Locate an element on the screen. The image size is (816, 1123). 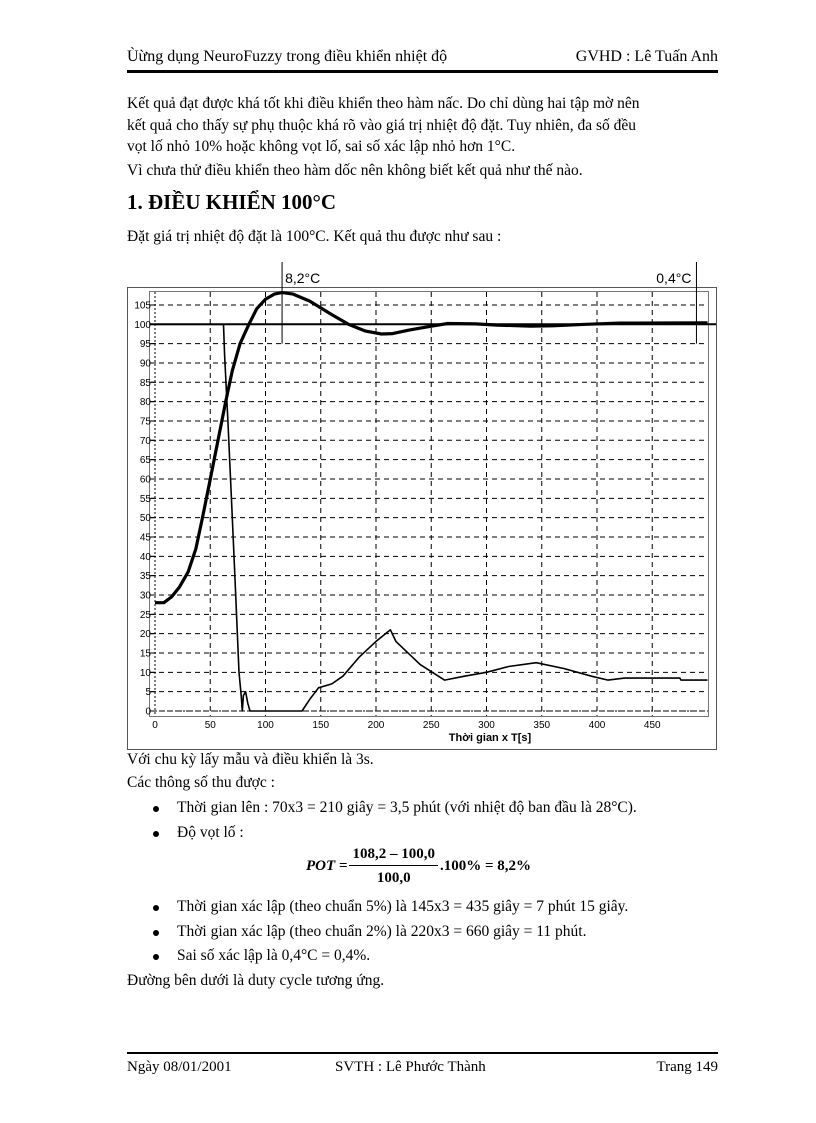
bullet-text: Sai số xác lập là 0,4°C = 0,4%. is located at coordinates (274, 955).